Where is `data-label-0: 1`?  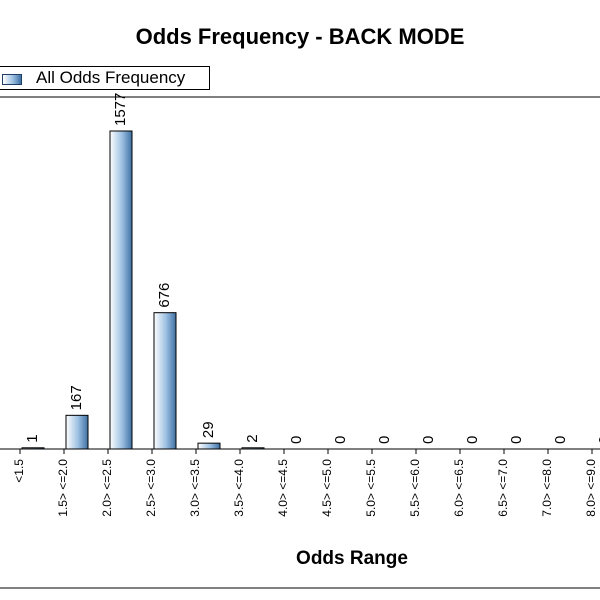
data-label-0: 1 is located at coordinates (32, 438).